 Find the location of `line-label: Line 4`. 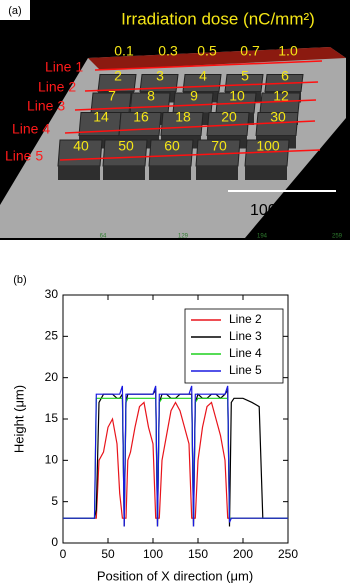

line-label: Line 4 is located at coordinates (31, 129).